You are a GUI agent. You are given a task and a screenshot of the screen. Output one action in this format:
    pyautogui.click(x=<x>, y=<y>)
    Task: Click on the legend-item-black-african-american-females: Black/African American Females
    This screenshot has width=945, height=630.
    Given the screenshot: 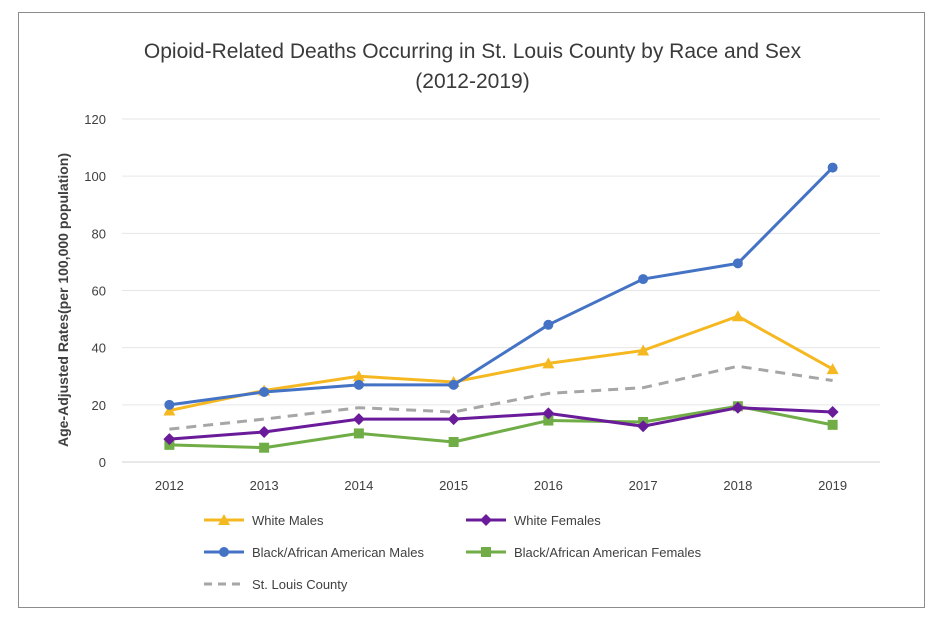 What is the action you would take?
    pyautogui.click(x=584, y=552)
    